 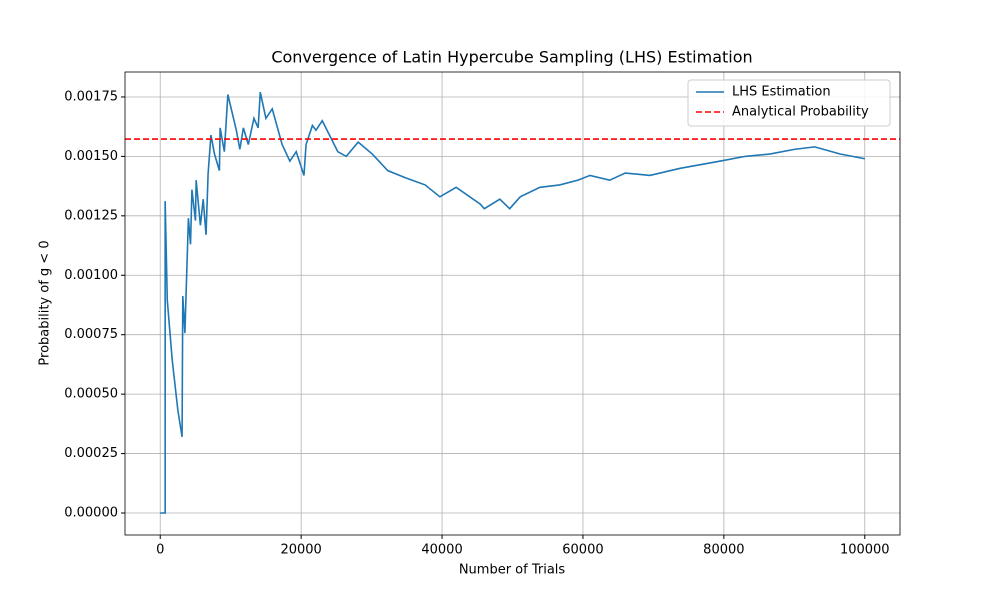 I want to click on y-tick-label: 0.00150, so click(x=91, y=156).